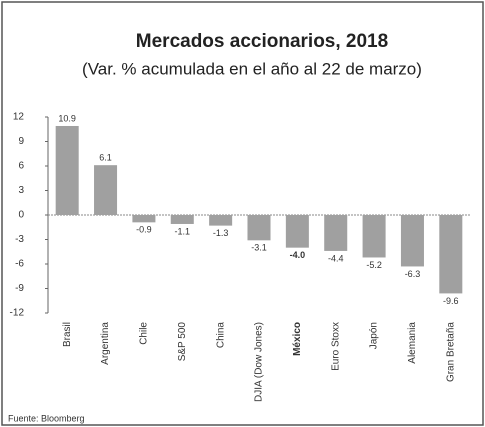 The width and height of the screenshot is (485, 427). I want to click on y-tick-label: -6, so click(19, 264).